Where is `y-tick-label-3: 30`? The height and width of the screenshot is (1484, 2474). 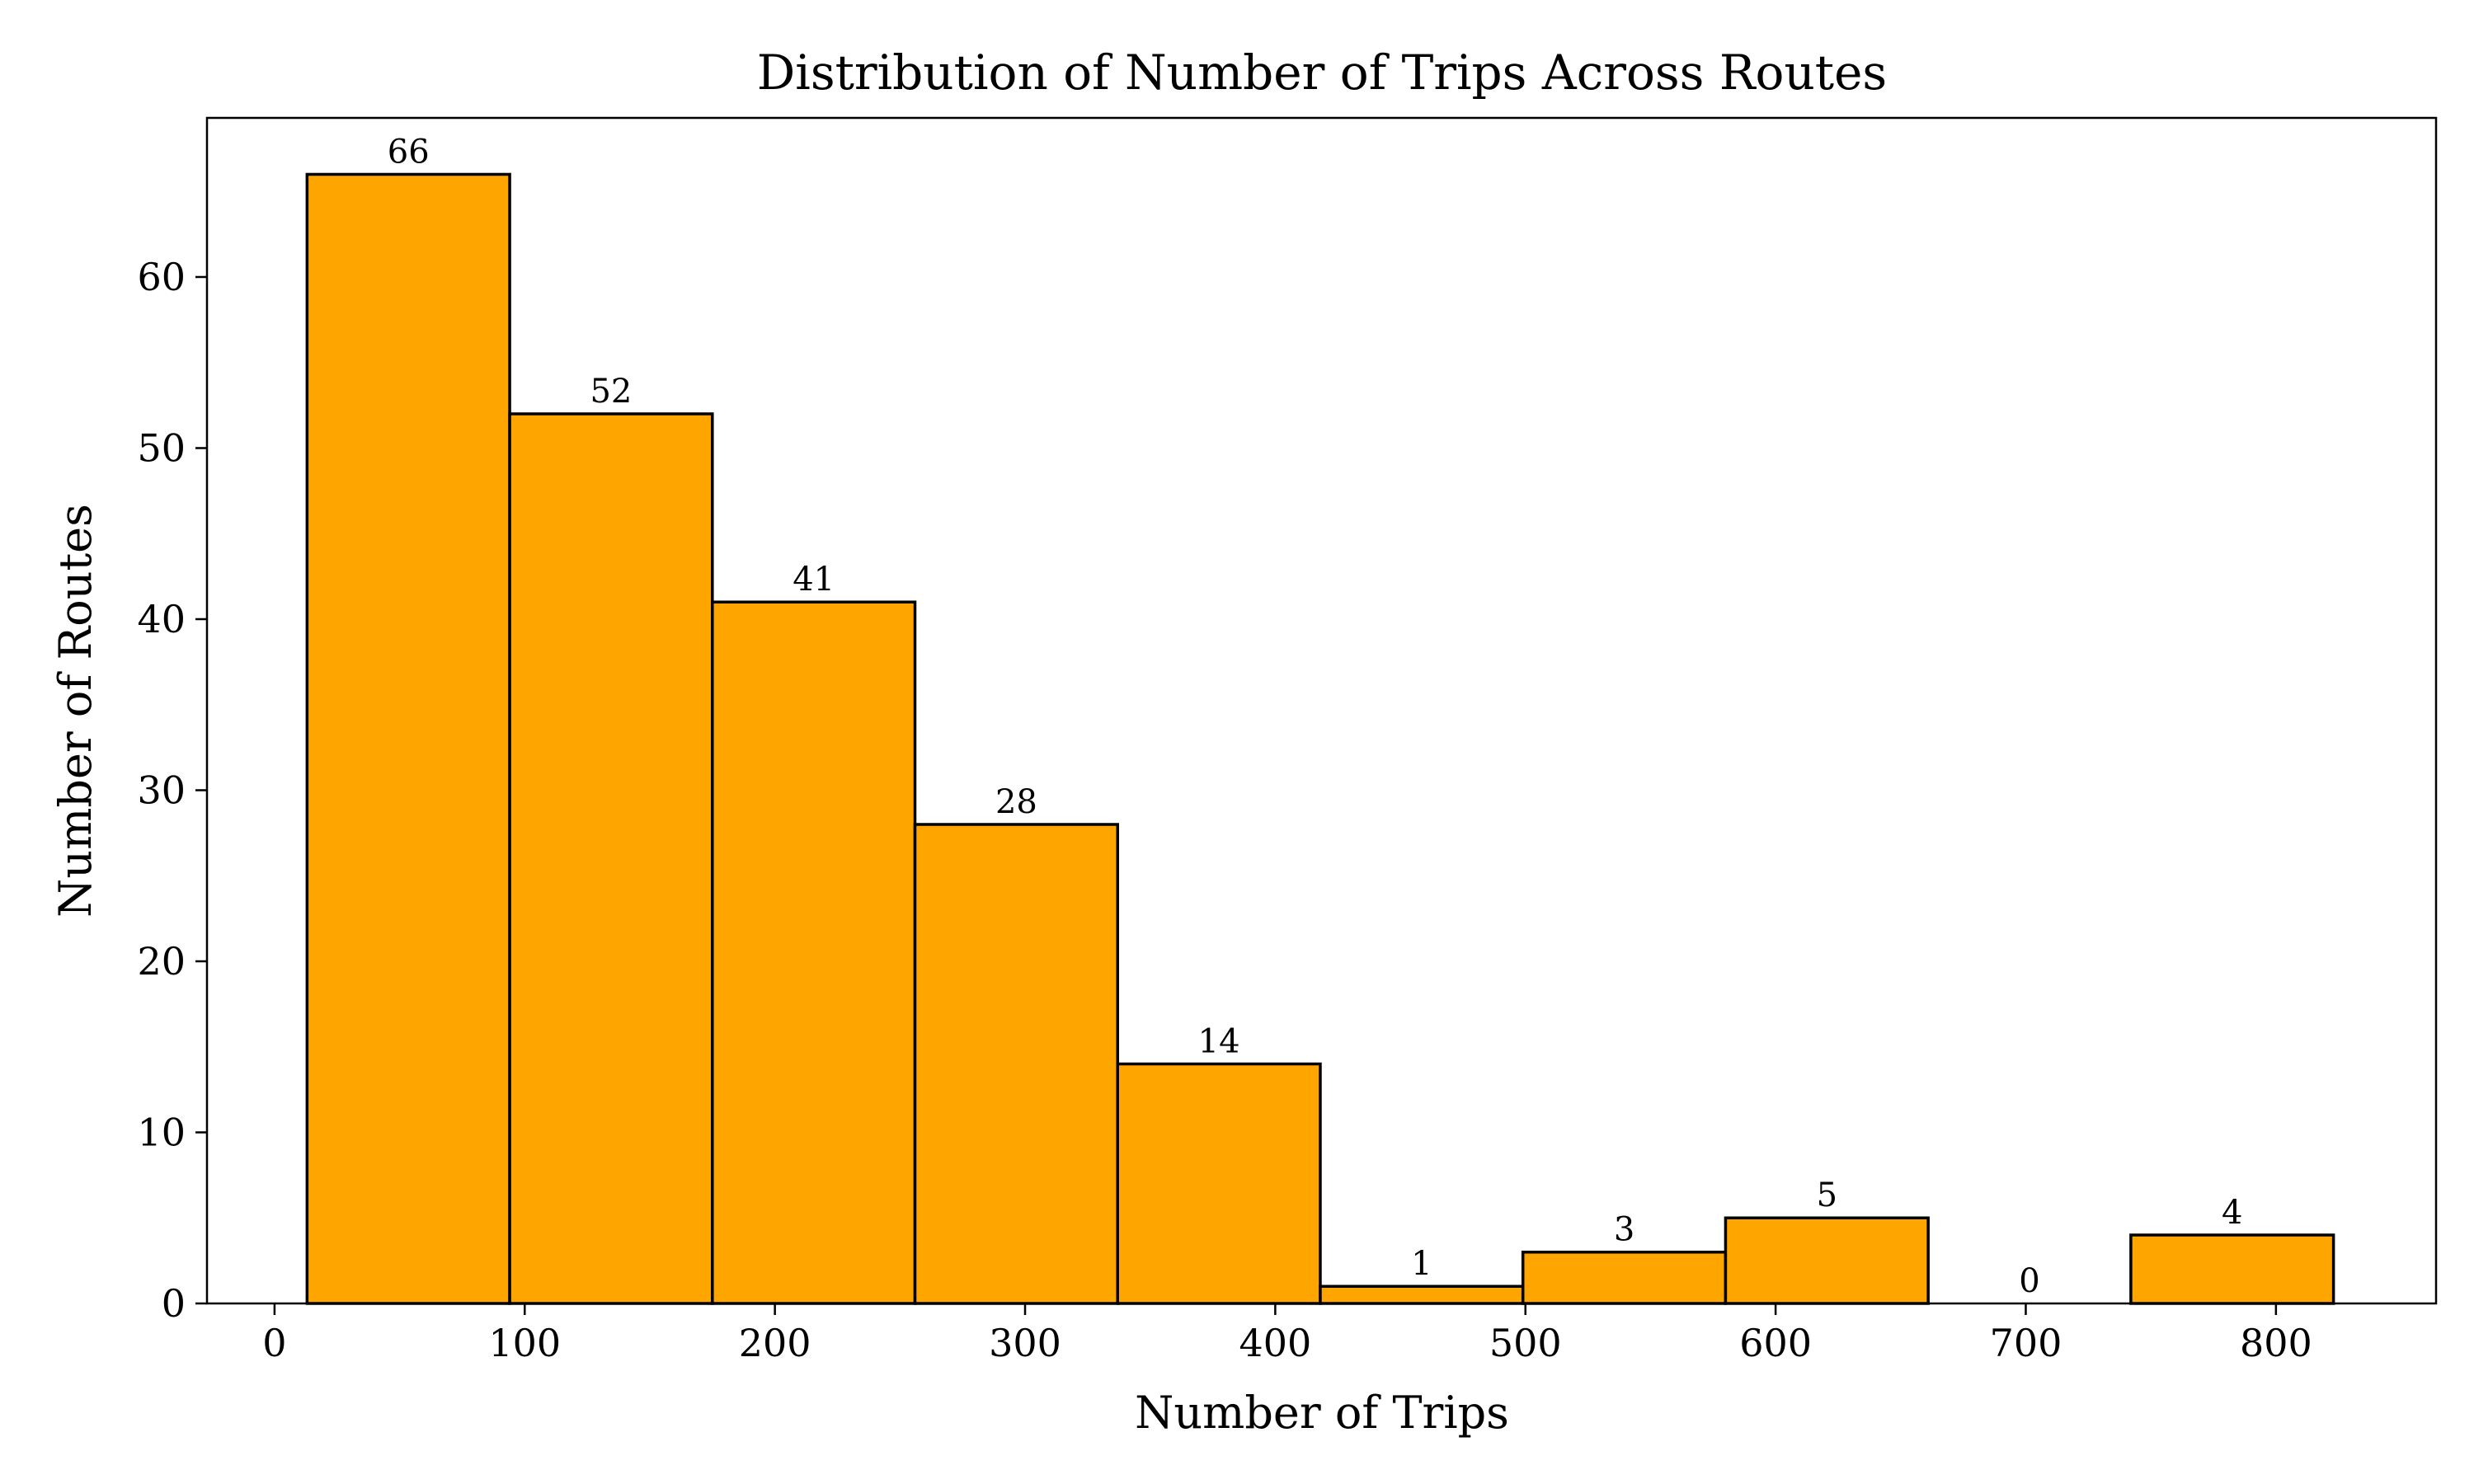
y-tick-label-3: 30 is located at coordinates (161, 790).